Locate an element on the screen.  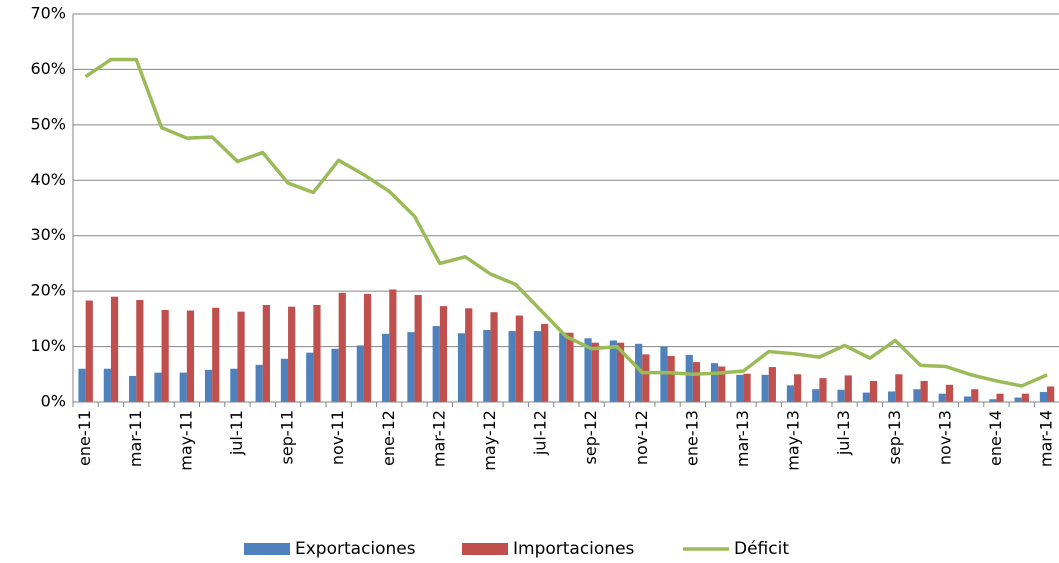
x-tick-label: mar-13 is located at coordinates (742, 438).